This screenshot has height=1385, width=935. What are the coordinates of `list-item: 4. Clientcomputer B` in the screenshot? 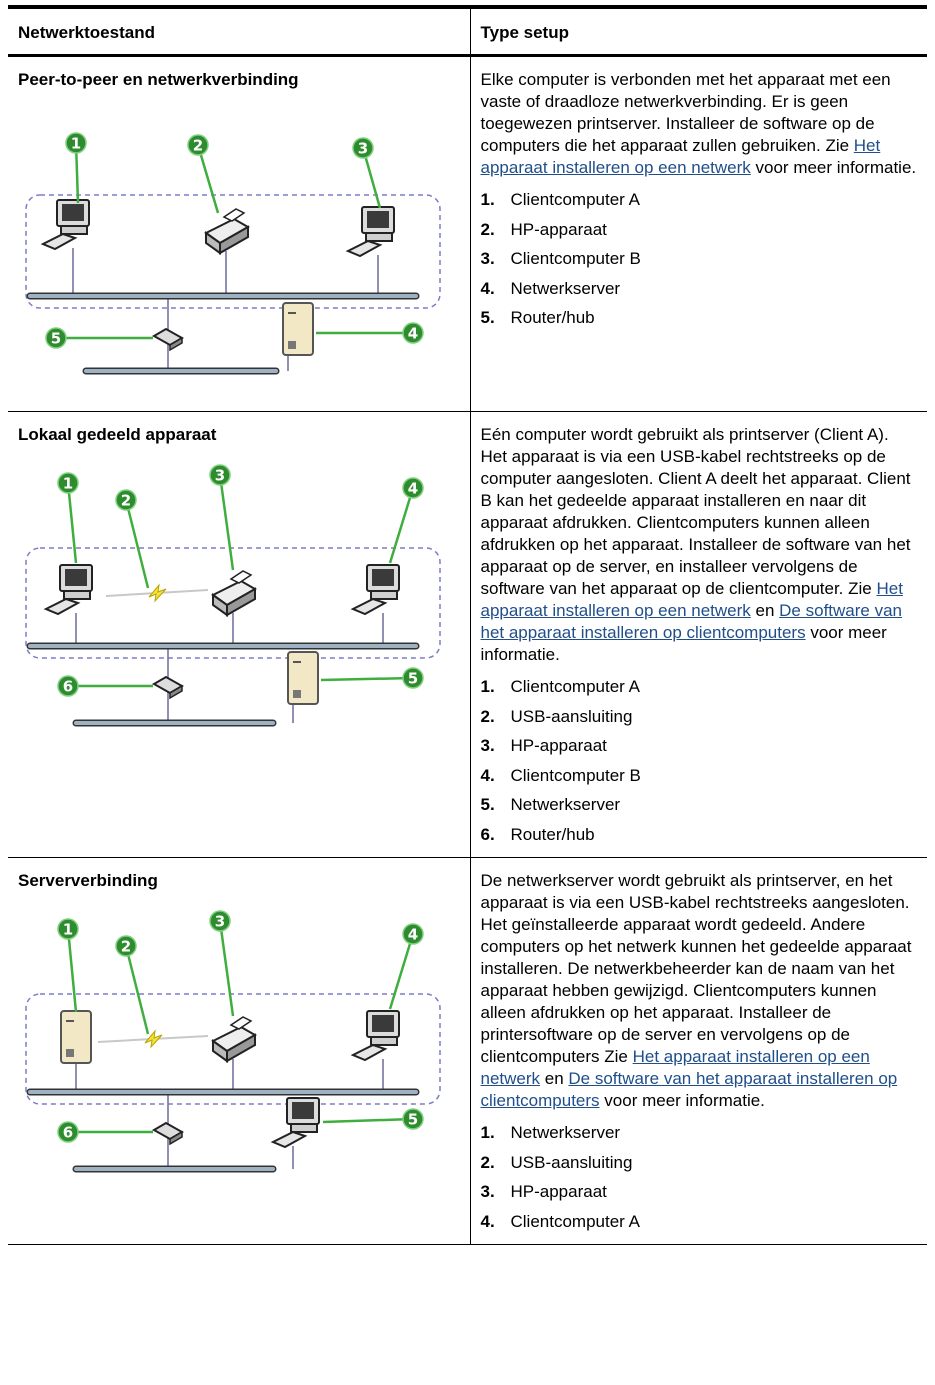 It's located at (699, 776).